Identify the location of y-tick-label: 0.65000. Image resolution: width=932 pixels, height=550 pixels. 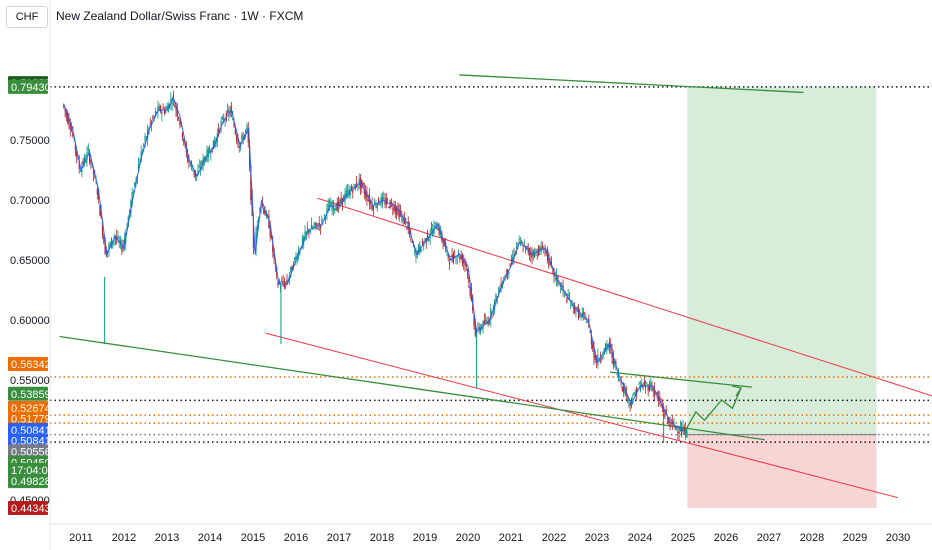
(30, 261).